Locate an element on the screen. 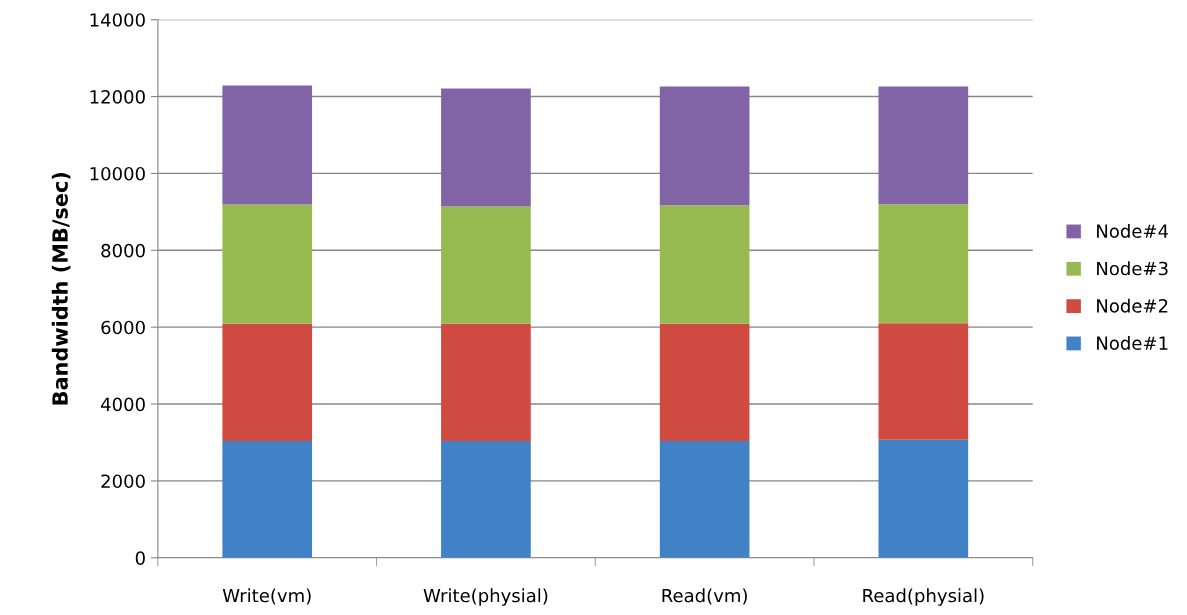 The width and height of the screenshot is (1187, 615). y-tick-label: 0 is located at coordinates (140, 558).